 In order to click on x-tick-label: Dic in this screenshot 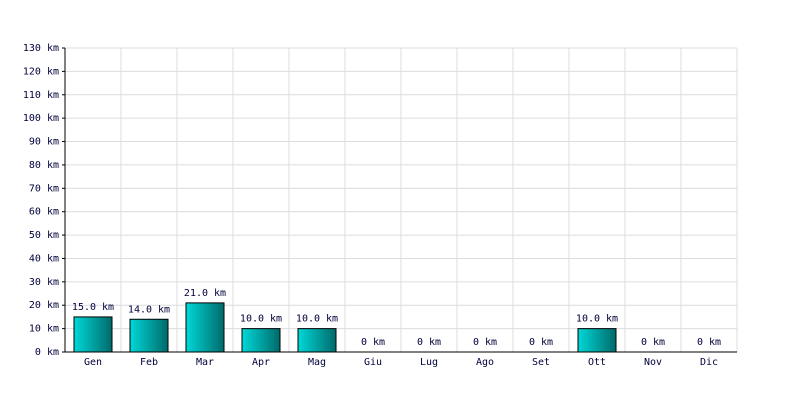, I will do `click(709, 362)`.